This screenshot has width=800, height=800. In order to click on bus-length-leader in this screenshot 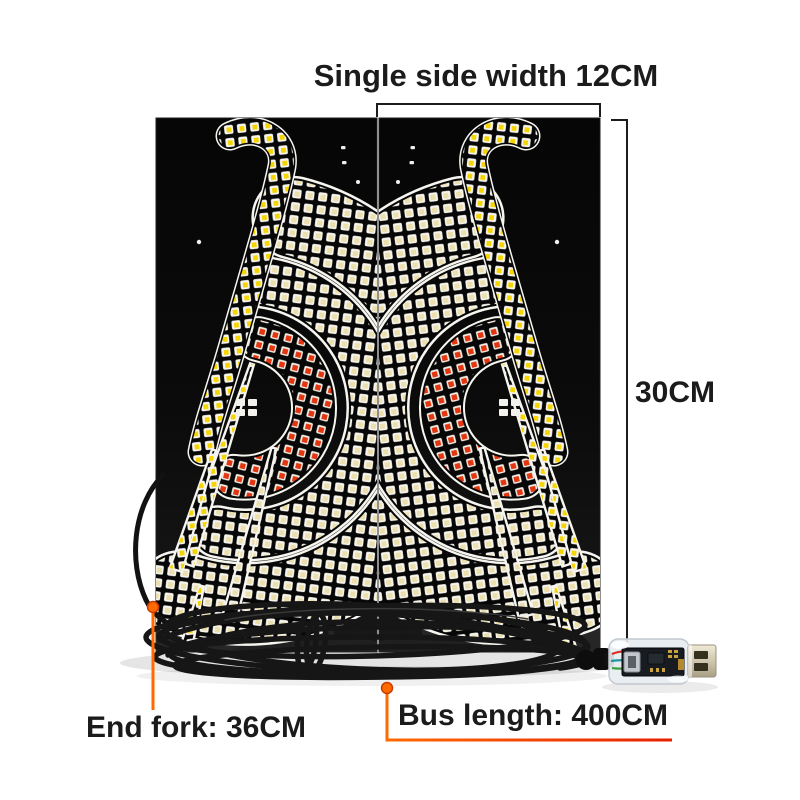, I will do `click(526, 711)`.